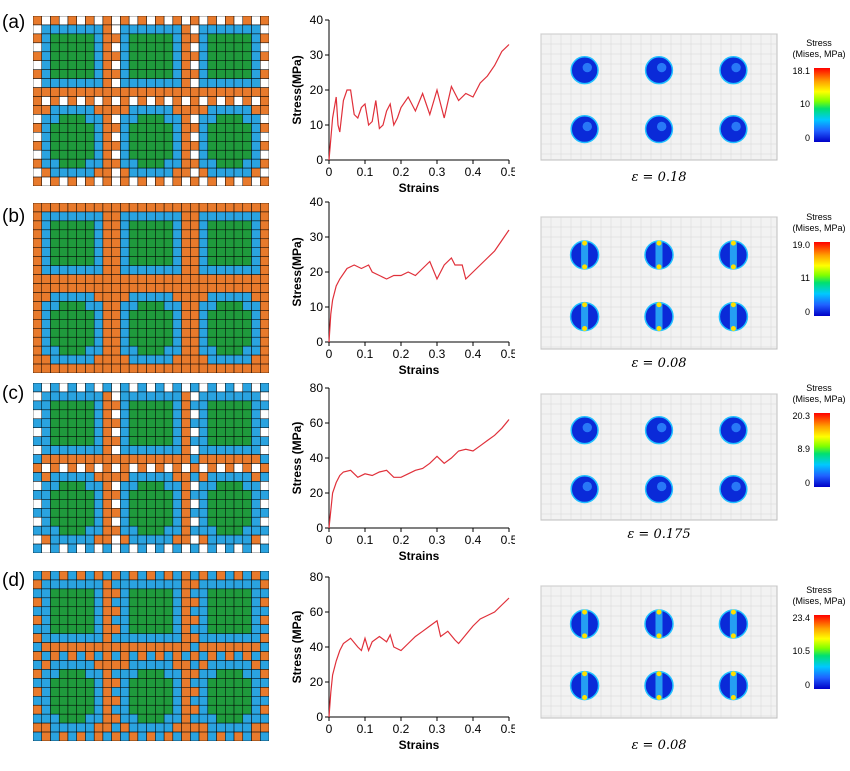 The height and width of the screenshot is (771, 850). Describe the element at coordinates (317, 577) in the screenshot. I see `y-tick-label: 80` at that location.